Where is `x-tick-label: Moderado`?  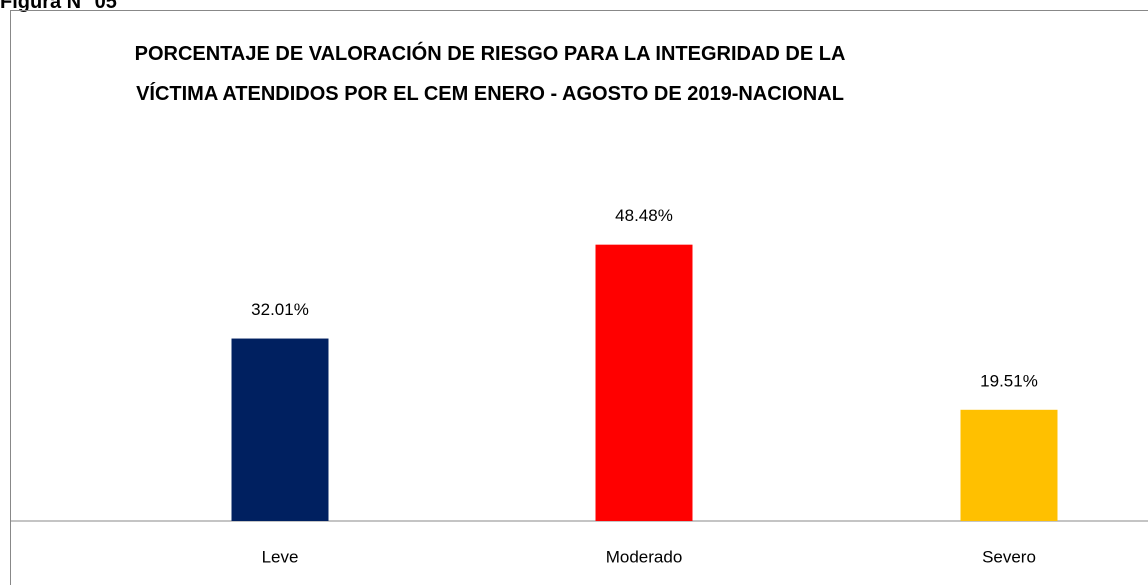
x-tick-label: Moderado is located at coordinates (644, 556).